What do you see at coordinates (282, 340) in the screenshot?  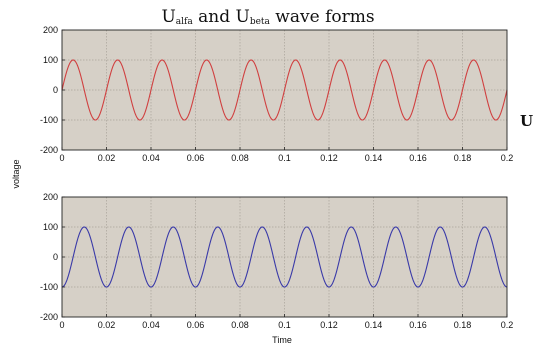 I see `x-axis-label: Time` at bounding box center [282, 340].